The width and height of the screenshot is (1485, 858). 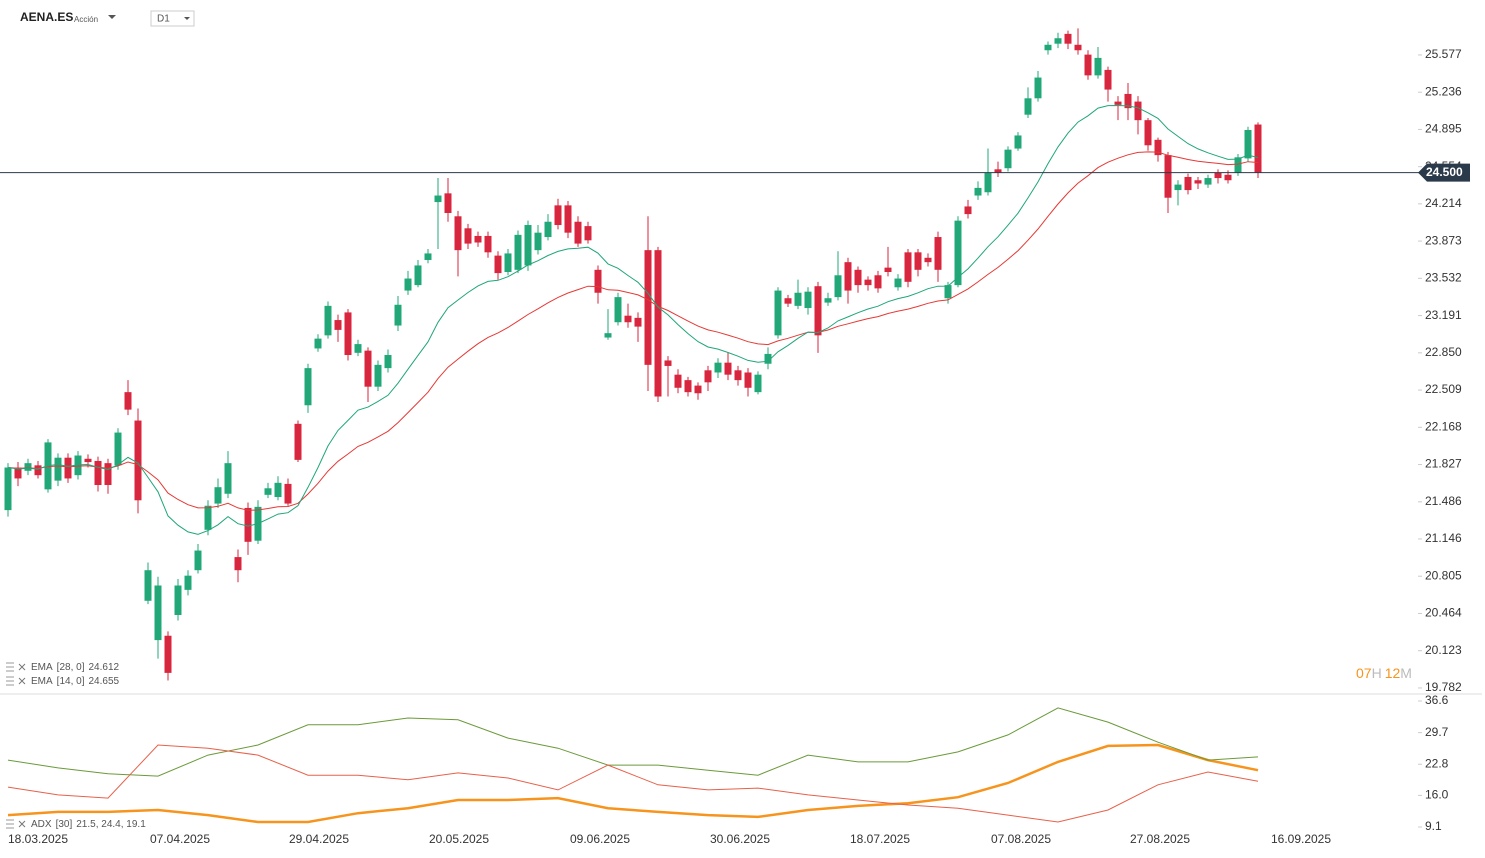 What do you see at coordinates (319, 839) in the screenshot?
I see `x-tick-label: 29.04.2025` at bounding box center [319, 839].